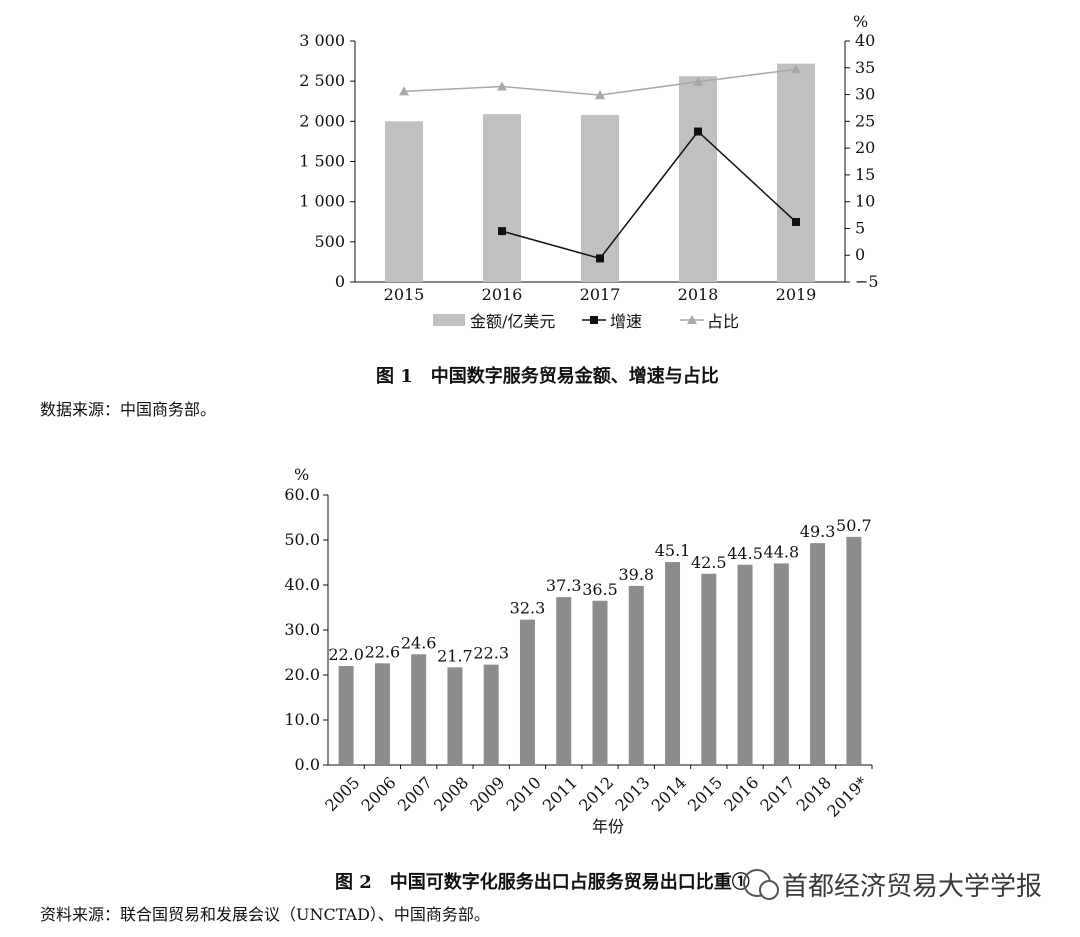  Describe the element at coordinates (854, 525) in the screenshot. I see `f2-bar-value-label: 50.7` at that location.